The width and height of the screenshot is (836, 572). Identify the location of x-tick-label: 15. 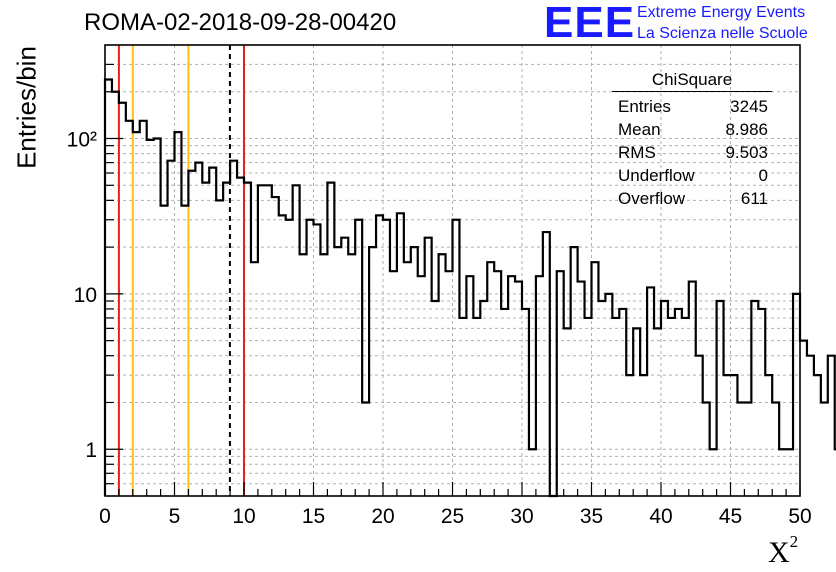
(313, 516).